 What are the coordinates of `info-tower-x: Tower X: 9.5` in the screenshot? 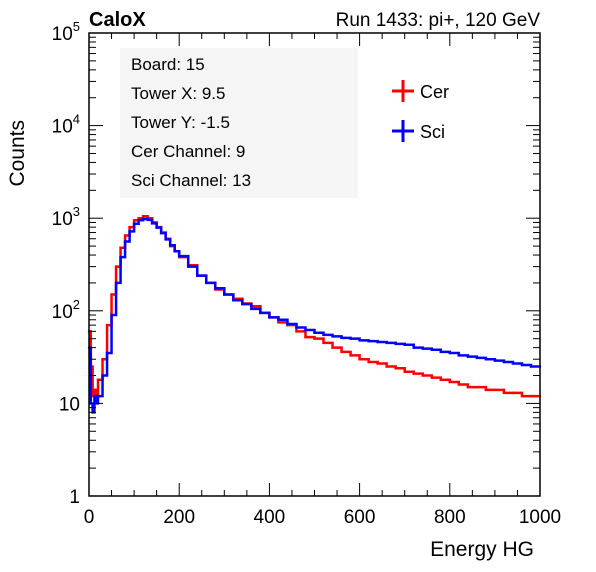 It's located at (178, 93).